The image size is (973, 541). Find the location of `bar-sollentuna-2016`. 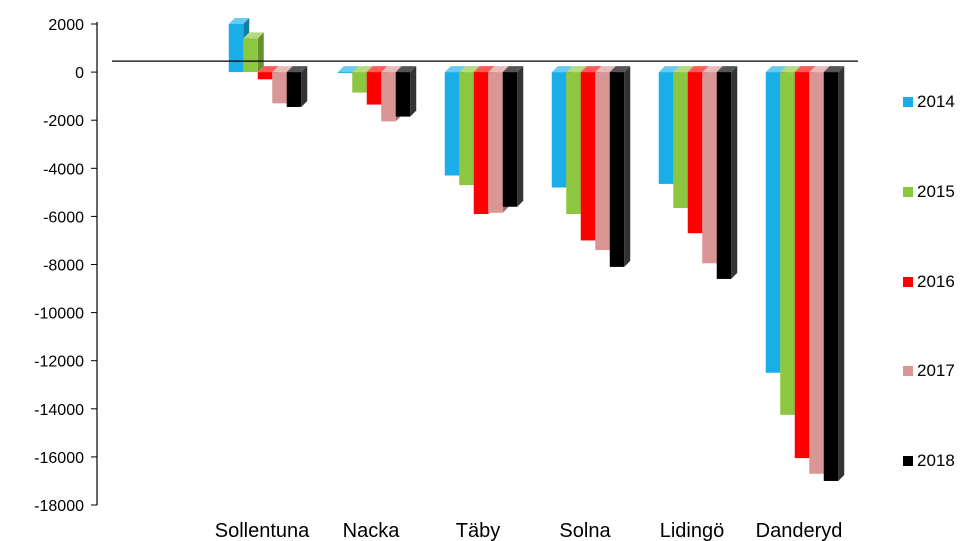

bar-sollentuna-2016 is located at coordinates (265, 76).